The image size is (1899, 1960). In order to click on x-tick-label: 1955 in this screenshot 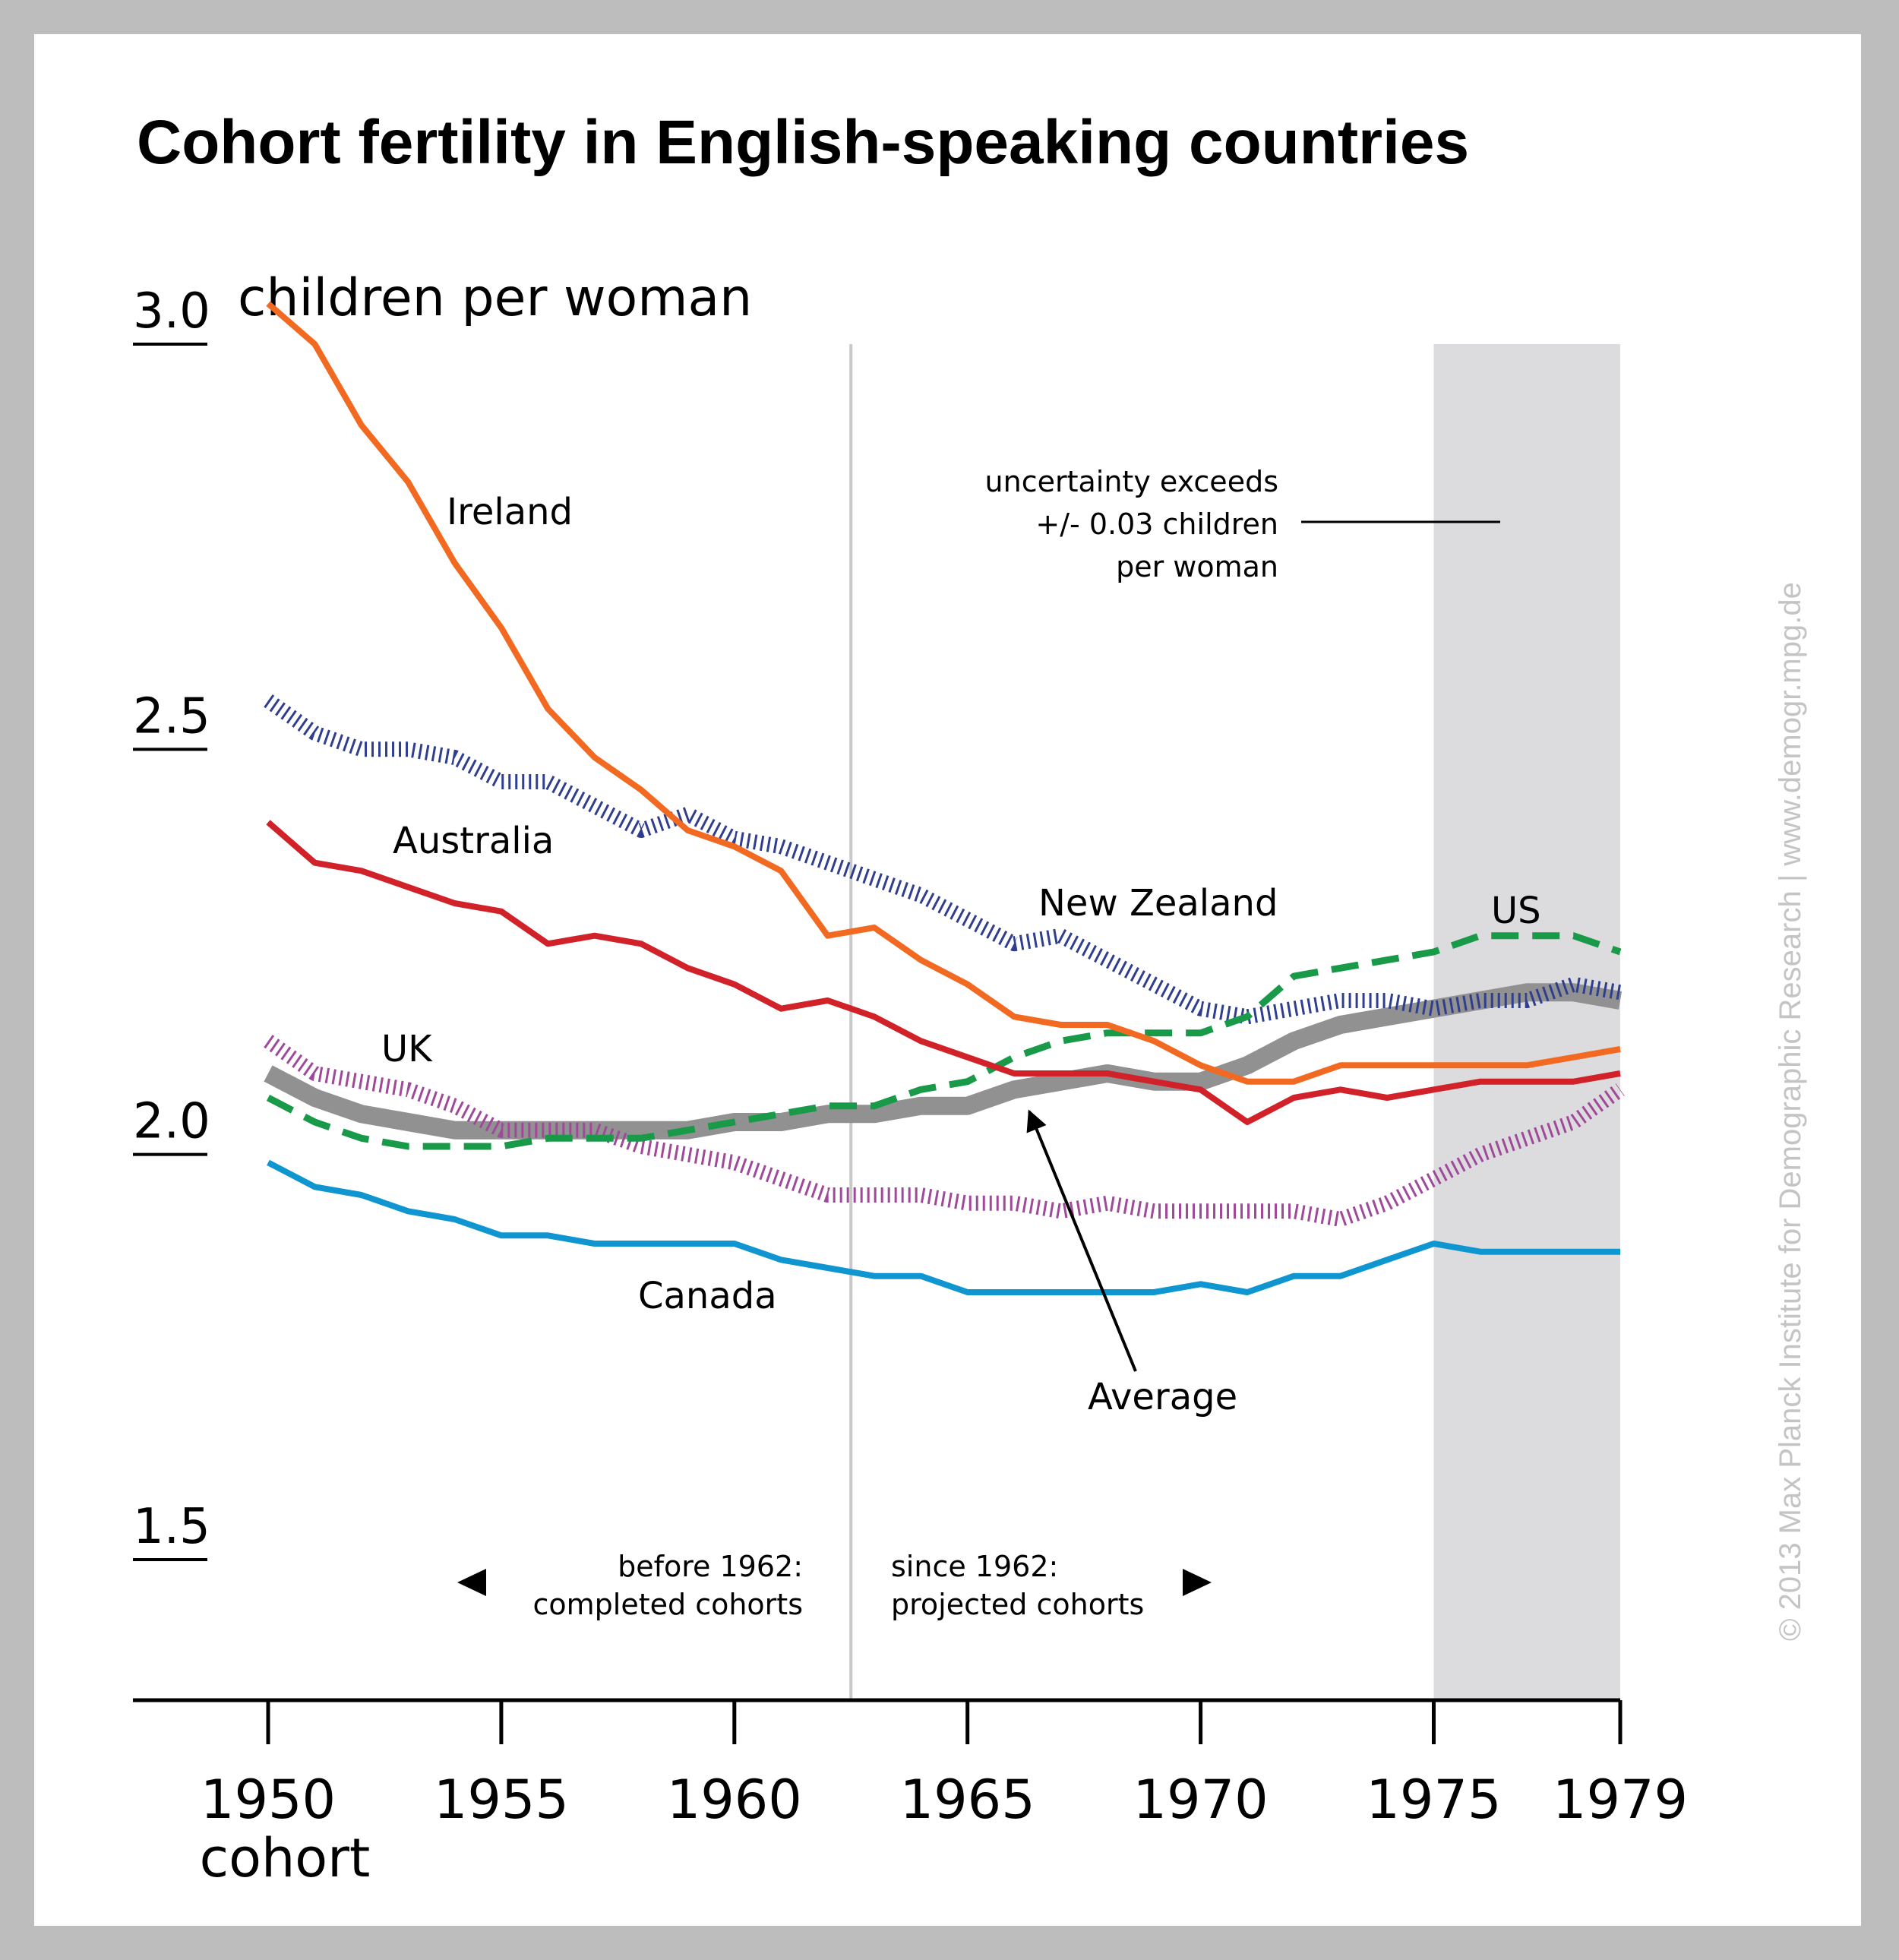, I will do `click(502, 1800)`.